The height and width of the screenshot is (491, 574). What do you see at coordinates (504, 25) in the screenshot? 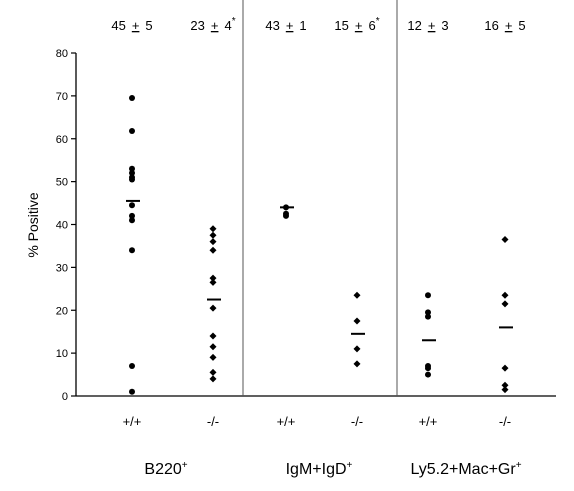
I see `summary-label: 16 +5` at bounding box center [504, 25].